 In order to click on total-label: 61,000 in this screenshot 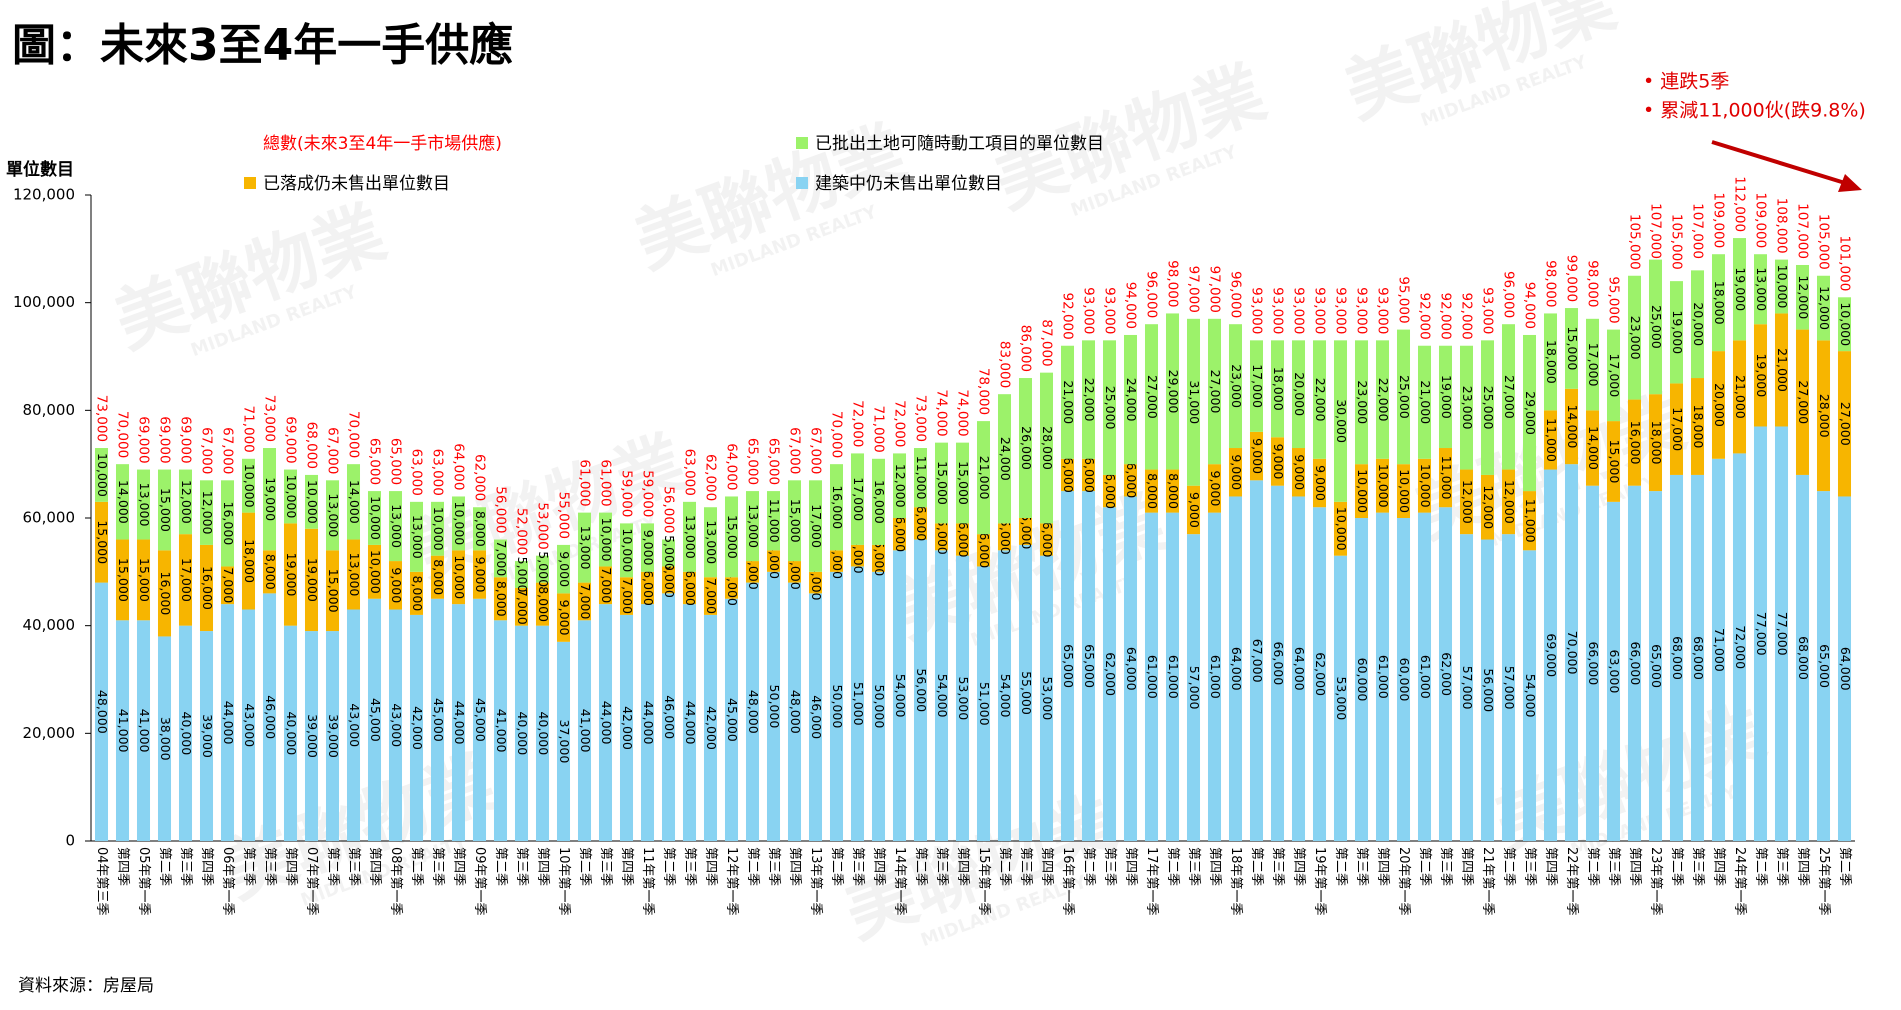, I will do `click(585, 482)`.